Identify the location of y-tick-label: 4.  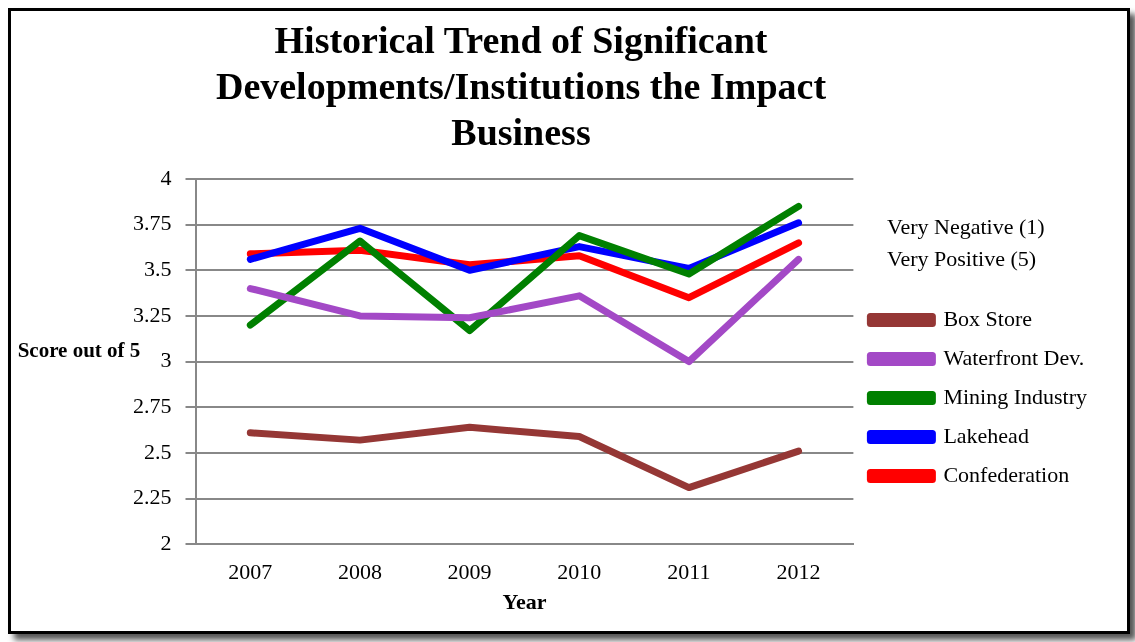
(166, 177).